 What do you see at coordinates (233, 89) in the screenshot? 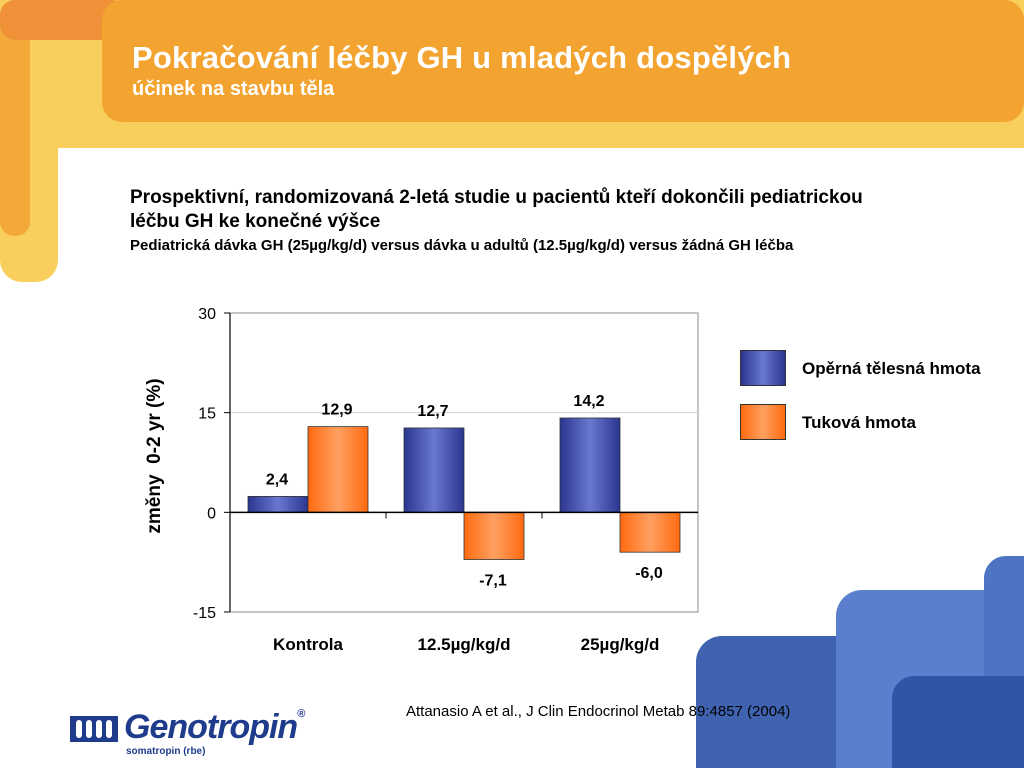
I see `slide-subtitle: účinek na stavbu těla` at bounding box center [233, 89].